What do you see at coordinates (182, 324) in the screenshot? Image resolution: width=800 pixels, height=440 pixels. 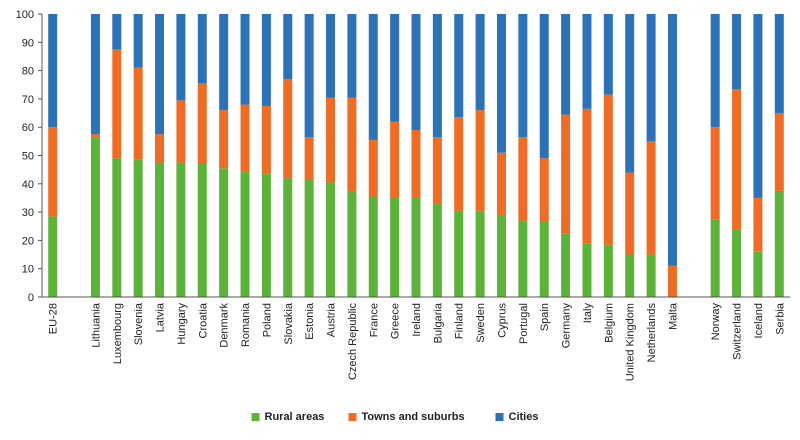 I see `x-tick-label: Hungary` at bounding box center [182, 324].